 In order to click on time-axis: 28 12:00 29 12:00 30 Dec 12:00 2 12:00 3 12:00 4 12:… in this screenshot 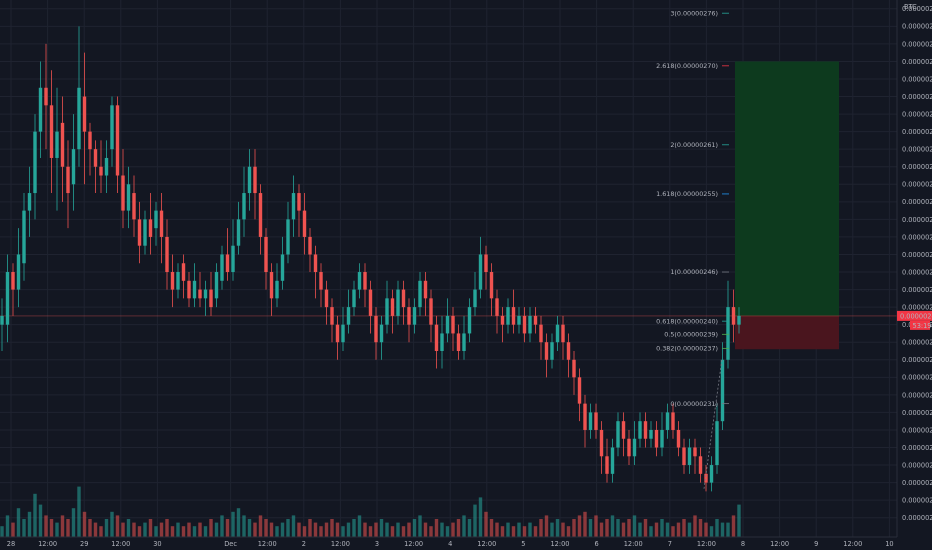, I will do `click(448, 542)`.